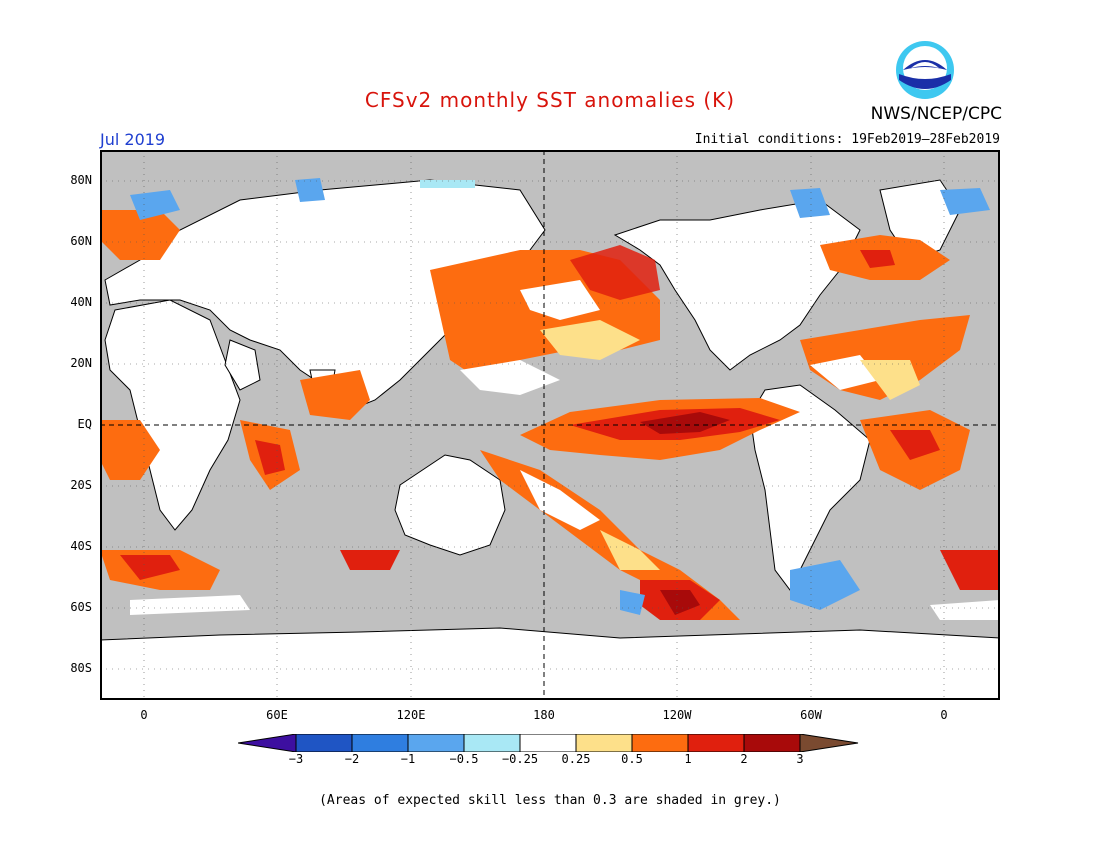  I want to click on lat-label-20n: 20N, so click(81, 363).